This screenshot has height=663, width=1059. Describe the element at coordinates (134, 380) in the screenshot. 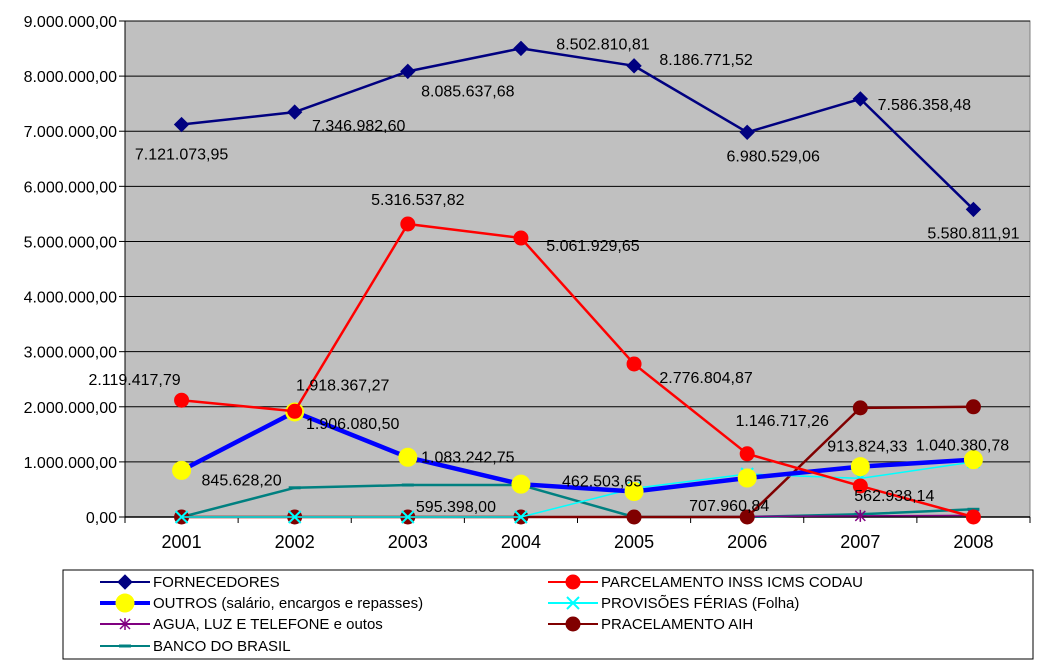

I see `data-label: 2.119.417,79` at that location.